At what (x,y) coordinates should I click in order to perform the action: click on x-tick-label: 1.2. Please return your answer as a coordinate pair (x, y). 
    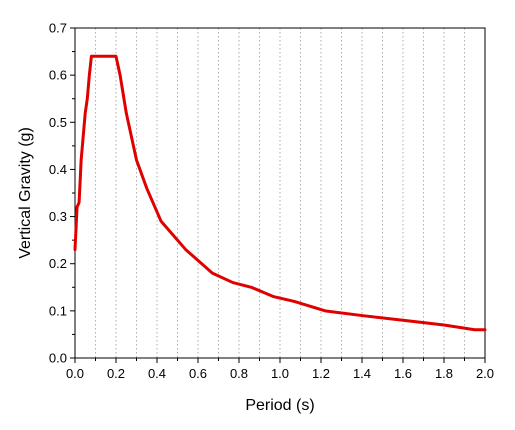
    Looking at the image, I should click on (321, 373).